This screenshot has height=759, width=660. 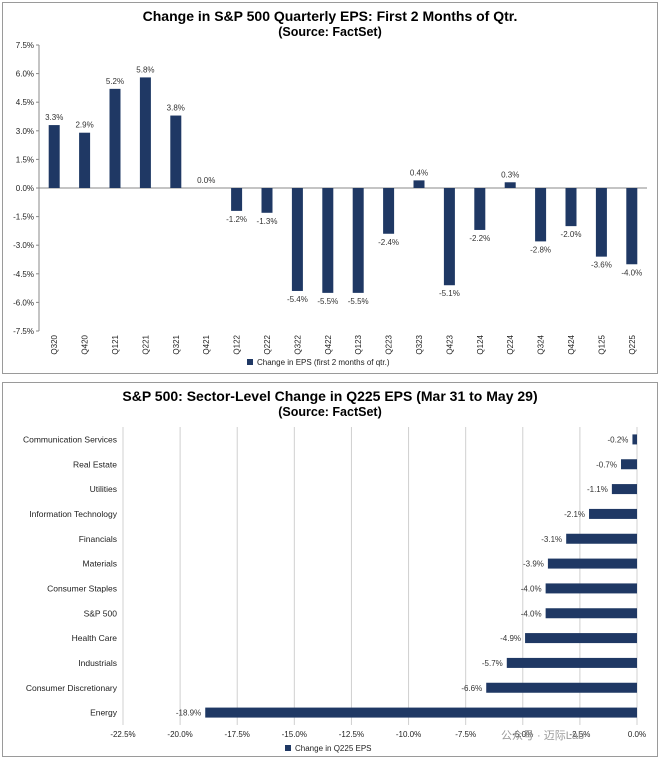 I want to click on chart-subtitle: (Source: FactSet), so click(x=330, y=412).